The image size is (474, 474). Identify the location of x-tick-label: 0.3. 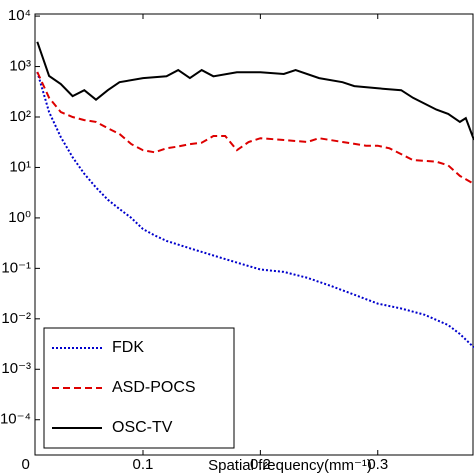
(377, 464).